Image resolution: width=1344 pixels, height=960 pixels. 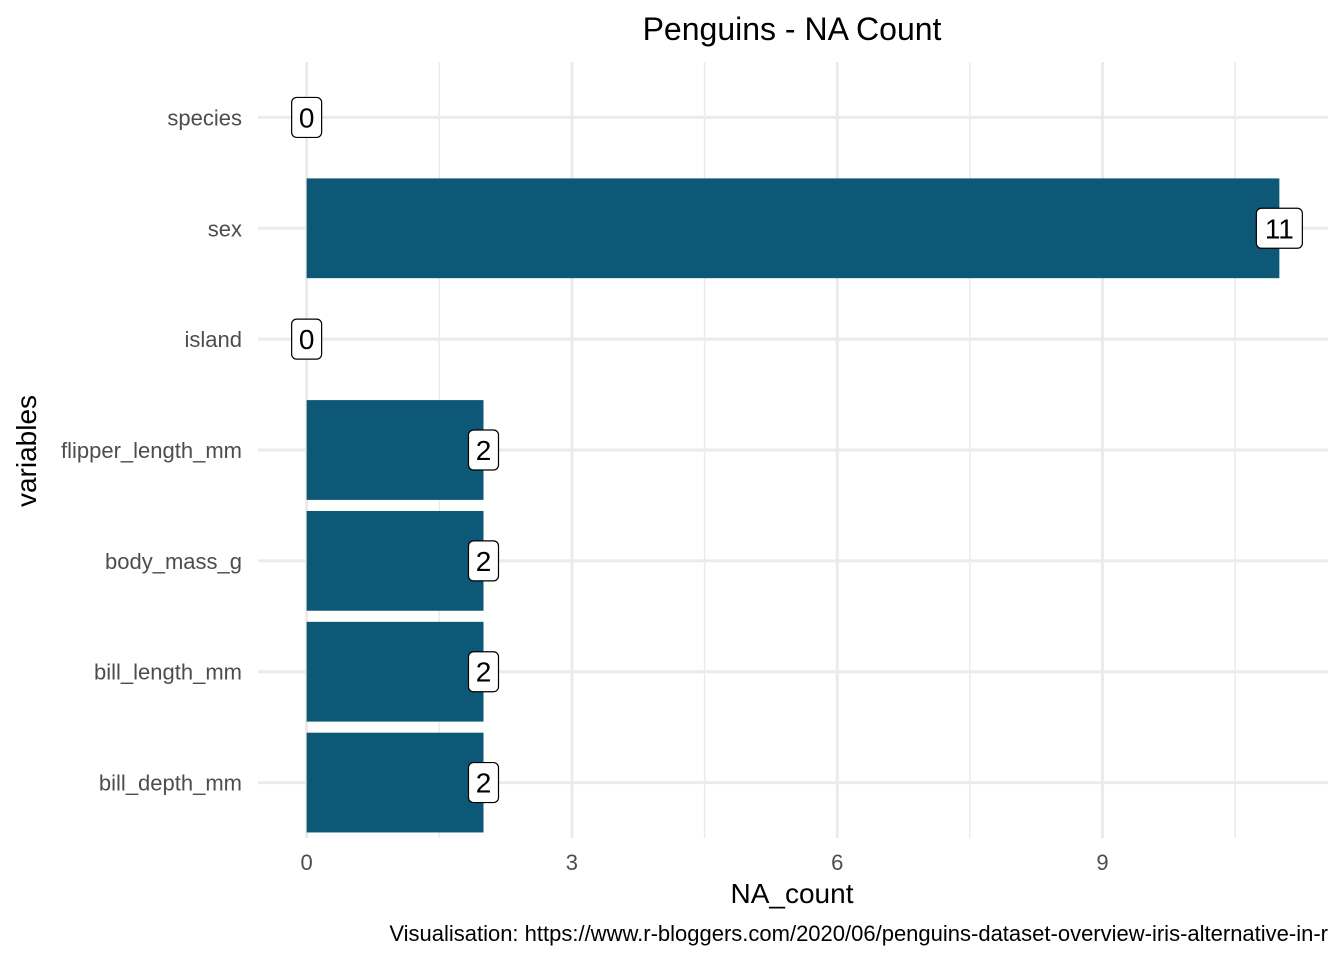 I want to click on x-tick-label: 0, so click(x=307, y=862).